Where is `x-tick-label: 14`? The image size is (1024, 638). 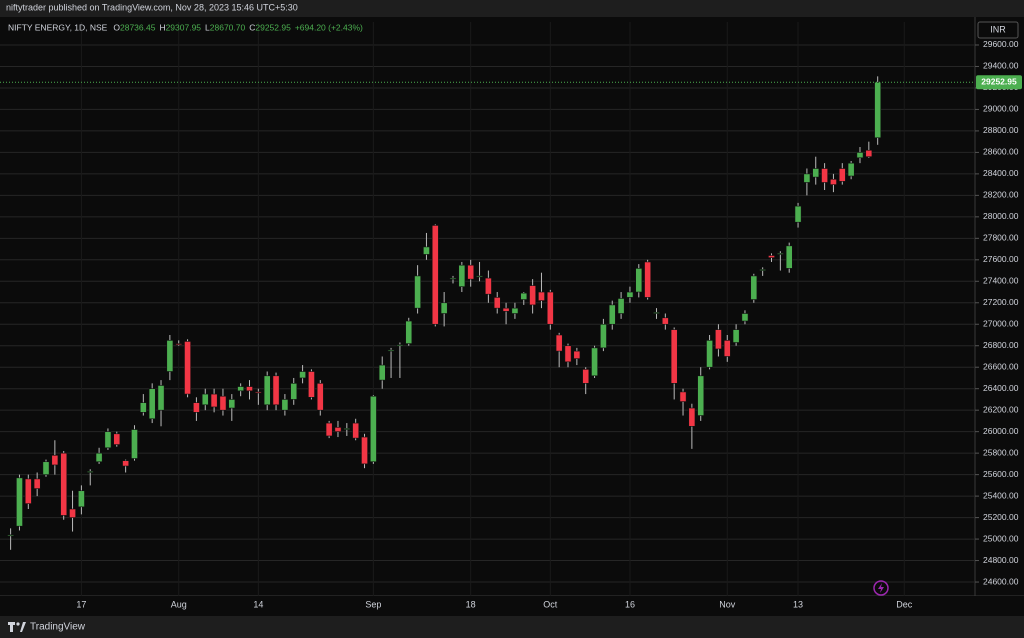 x-tick-label: 14 is located at coordinates (258, 604).